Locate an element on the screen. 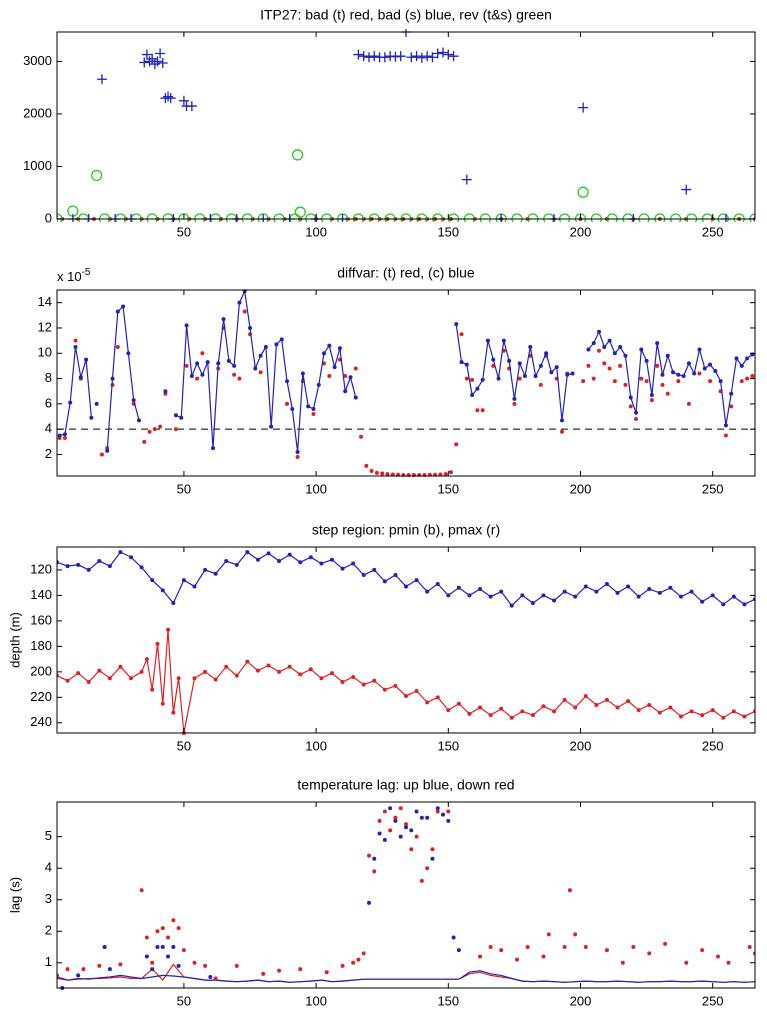 This screenshot has height=1024, width=767. x-tick-label: 150 is located at coordinates (448, 231).